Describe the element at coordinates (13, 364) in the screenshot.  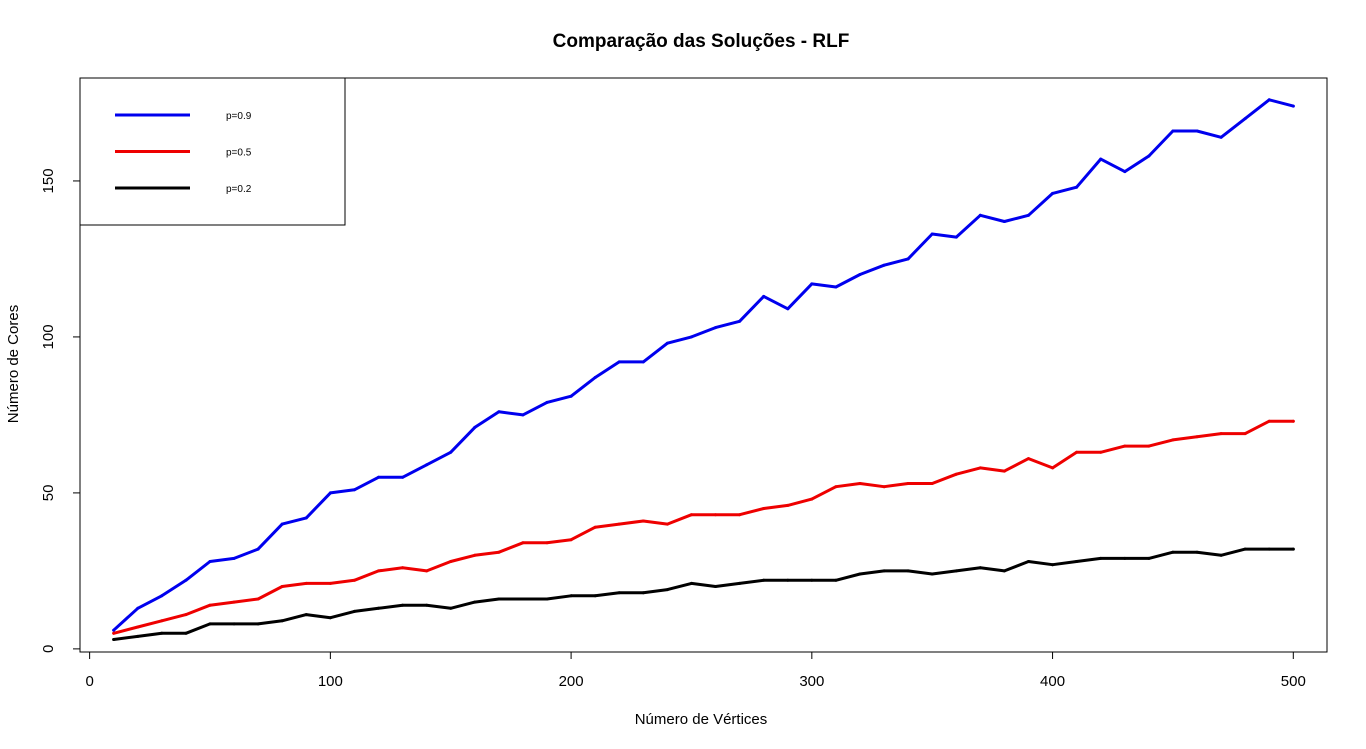
I see `y-axis-label: Número de Cores` at that location.